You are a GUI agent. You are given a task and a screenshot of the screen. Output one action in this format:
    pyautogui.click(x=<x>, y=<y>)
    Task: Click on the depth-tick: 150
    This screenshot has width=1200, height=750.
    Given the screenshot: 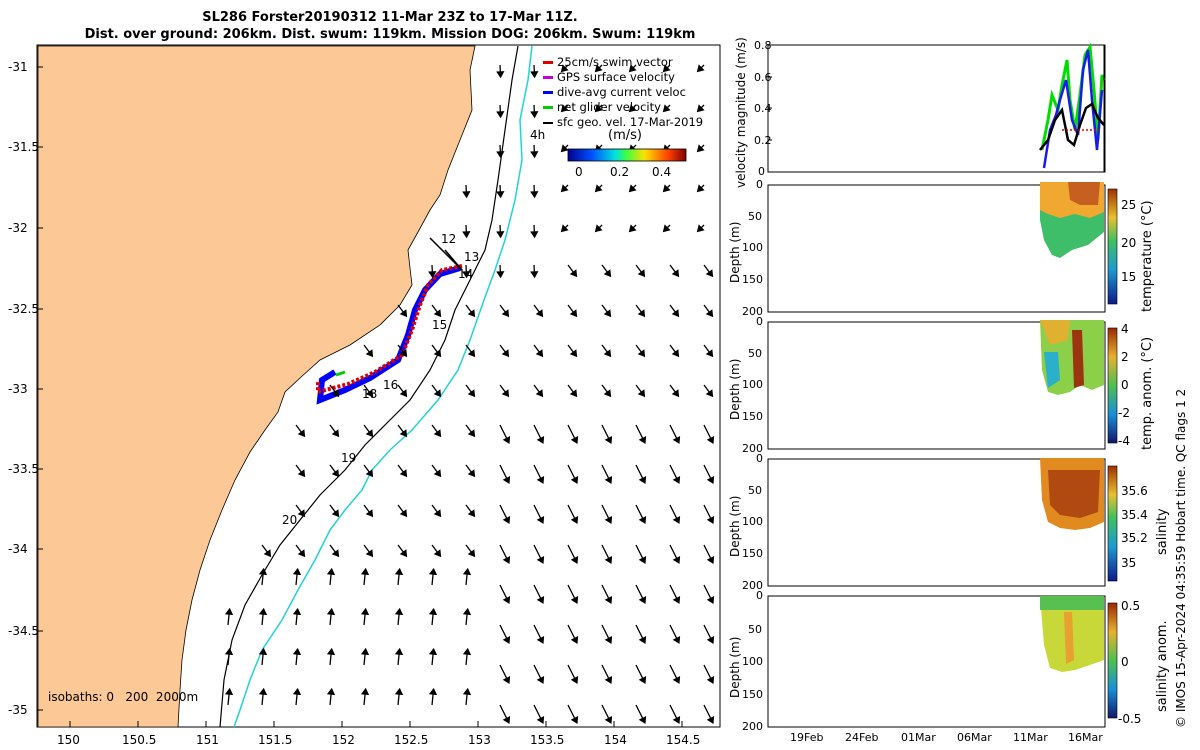 What is the action you would take?
    pyautogui.click(x=752, y=694)
    